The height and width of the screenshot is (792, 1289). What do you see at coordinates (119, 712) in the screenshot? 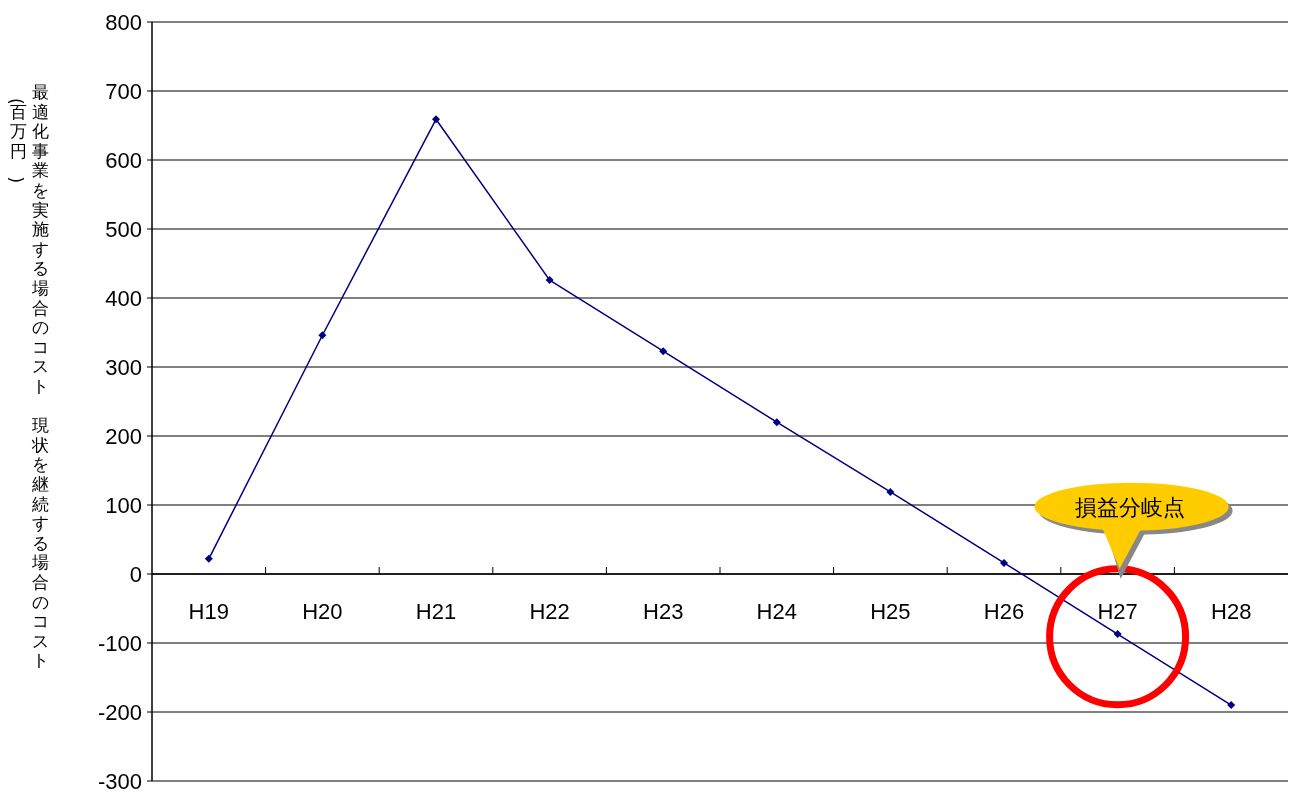
I see `y-tick-label: -200` at bounding box center [119, 712].